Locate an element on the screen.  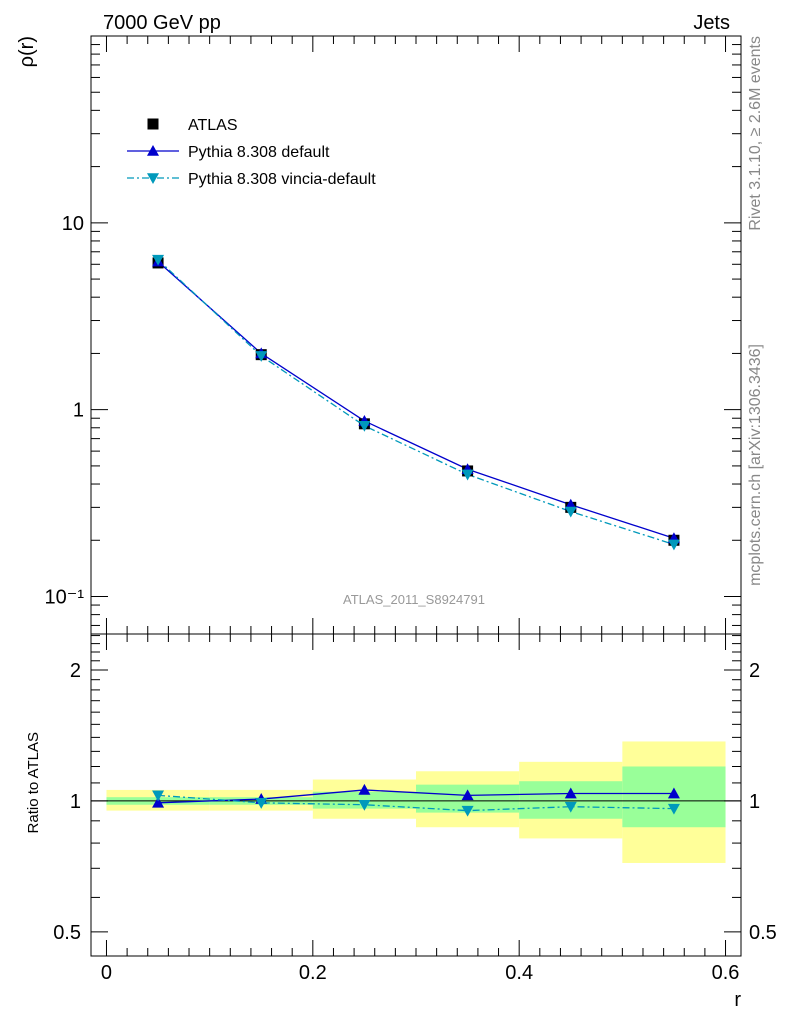
analysis-label: ATLAS_2011_S8924791 is located at coordinates (414, 599).